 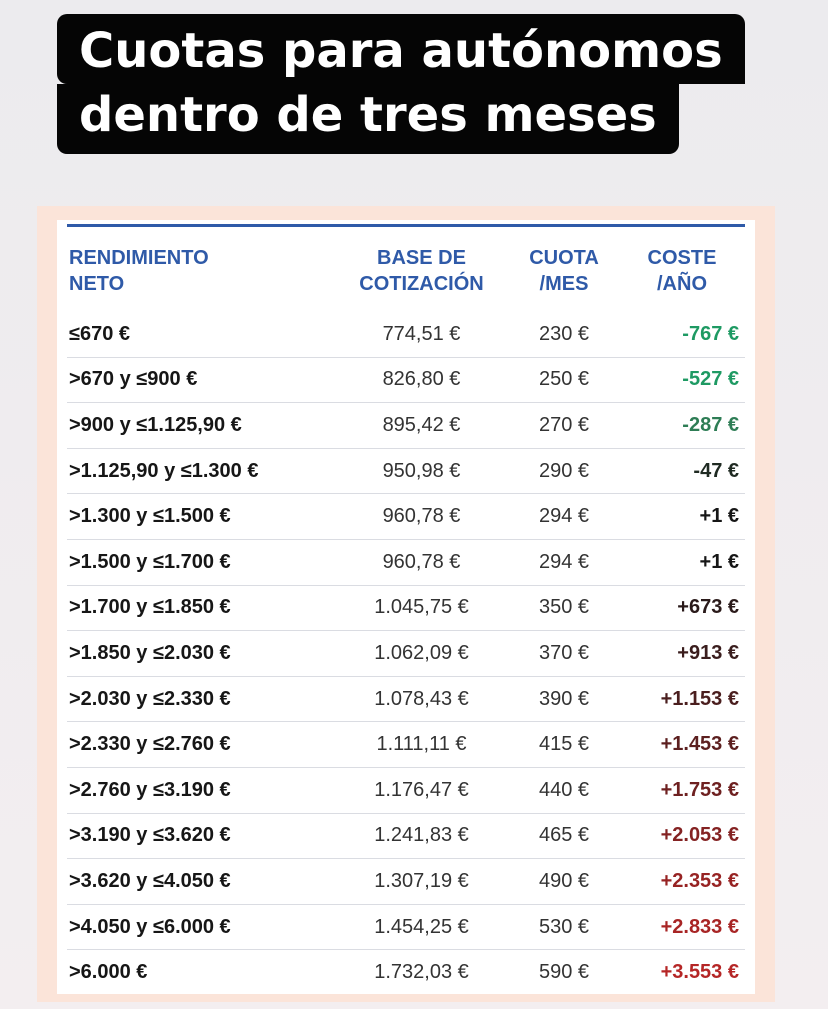 What do you see at coordinates (682, 471) in the screenshot?
I see `cell-coste: -47 €` at bounding box center [682, 471].